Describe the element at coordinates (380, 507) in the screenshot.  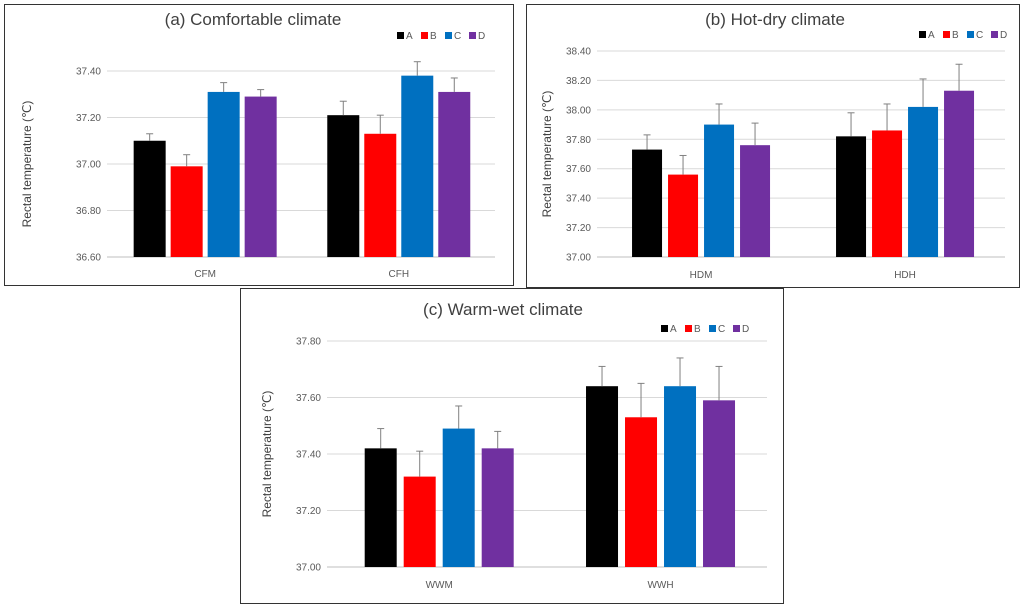
I see `bar-wwm-a` at that location.